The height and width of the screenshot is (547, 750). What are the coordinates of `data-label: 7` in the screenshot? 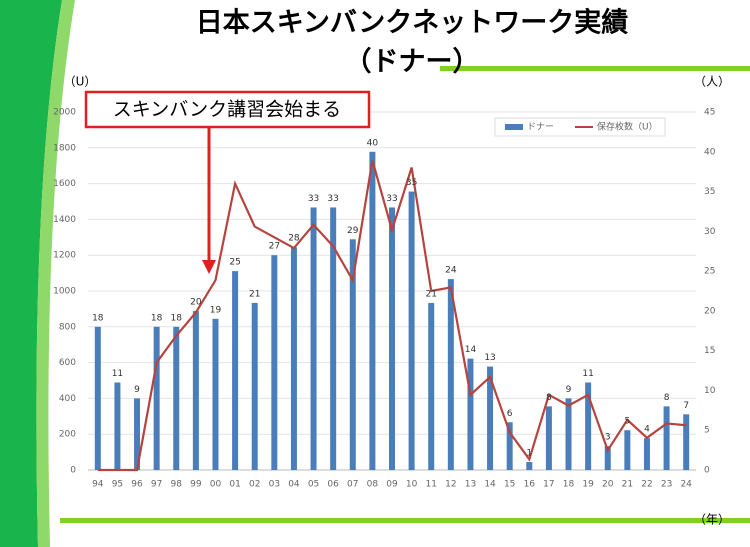 It's located at (686, 406).